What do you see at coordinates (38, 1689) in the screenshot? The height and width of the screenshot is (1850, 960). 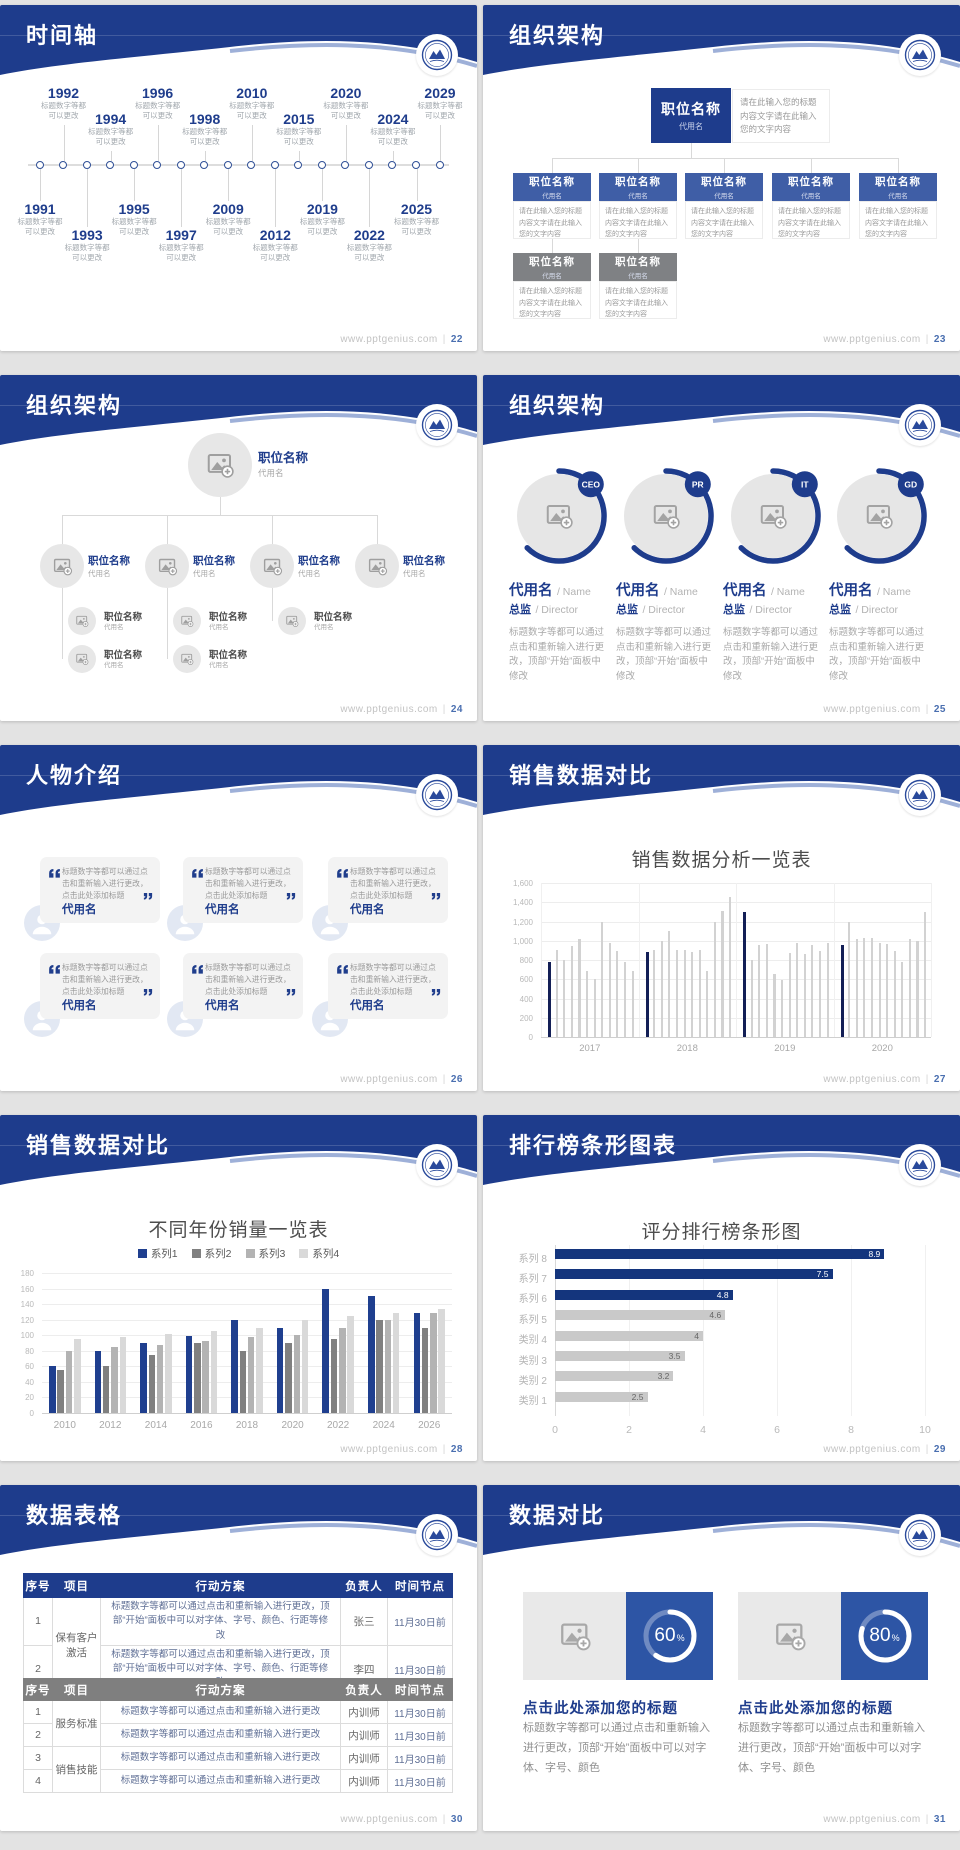 I see `table-header-cell: 序号` at bounding box center [38, 1689].